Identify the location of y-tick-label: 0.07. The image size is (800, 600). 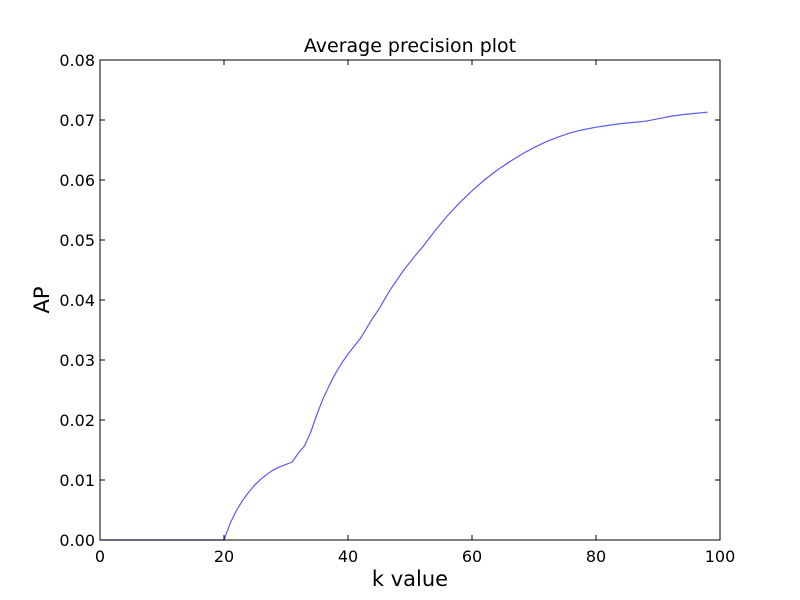
(77, 120).